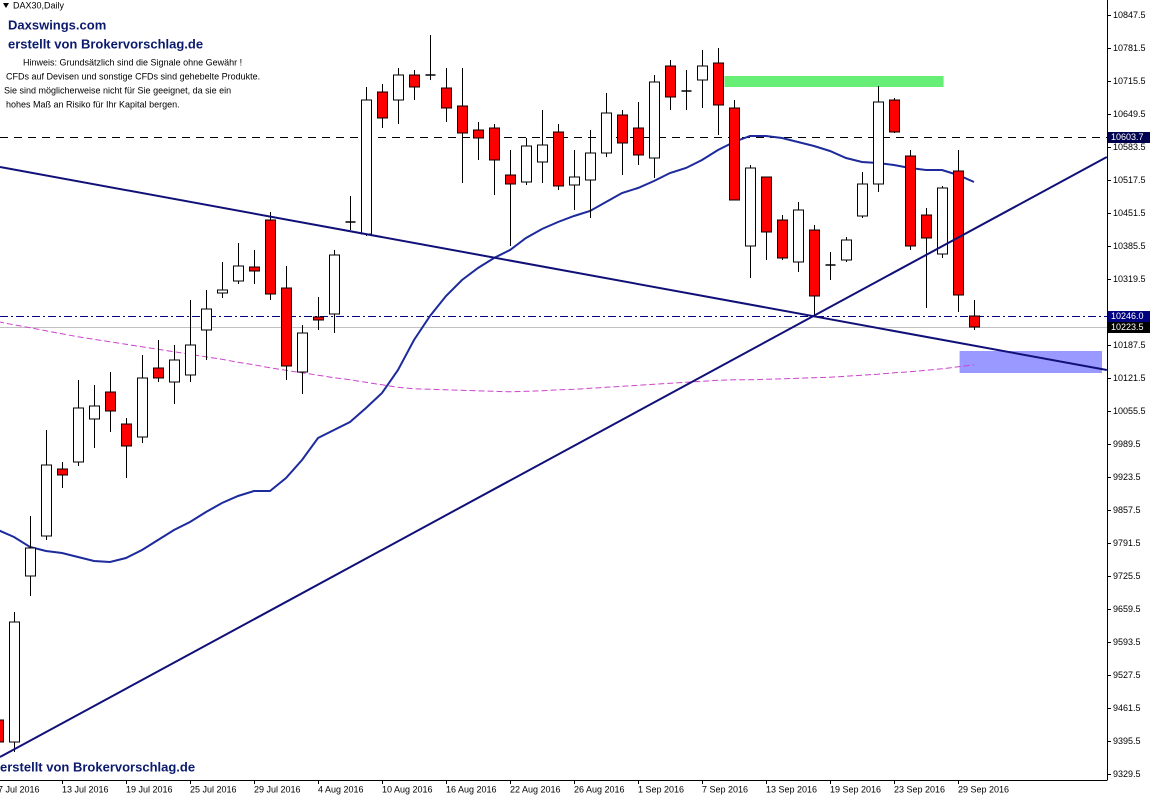  Describe the element at coordinates (1127, 543) in the screenshot. I see `y-tick-label: 9791.5` at that location.